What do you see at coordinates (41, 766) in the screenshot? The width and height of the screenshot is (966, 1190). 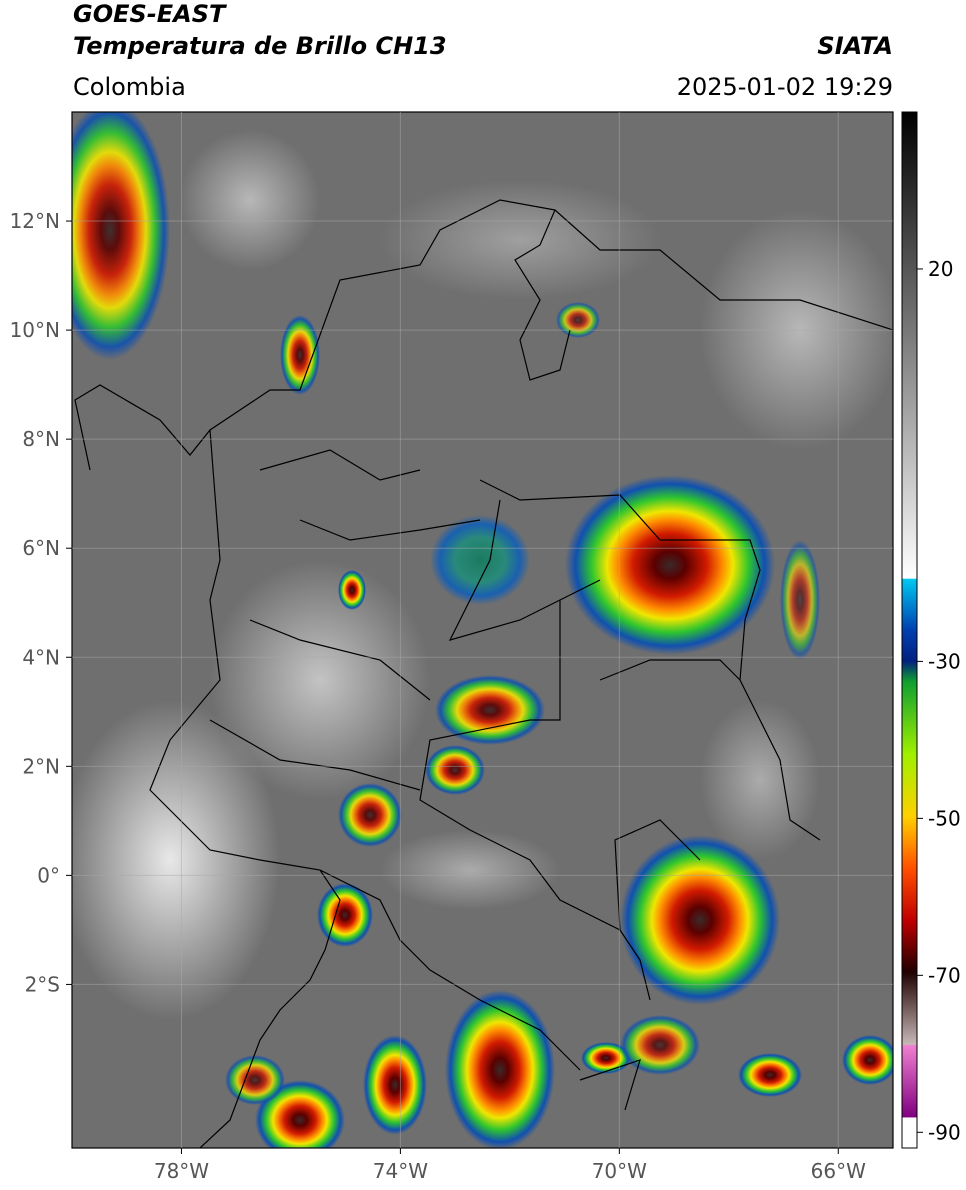 I see `y-tick-label: 2°N` at bounding box center [41, 766].